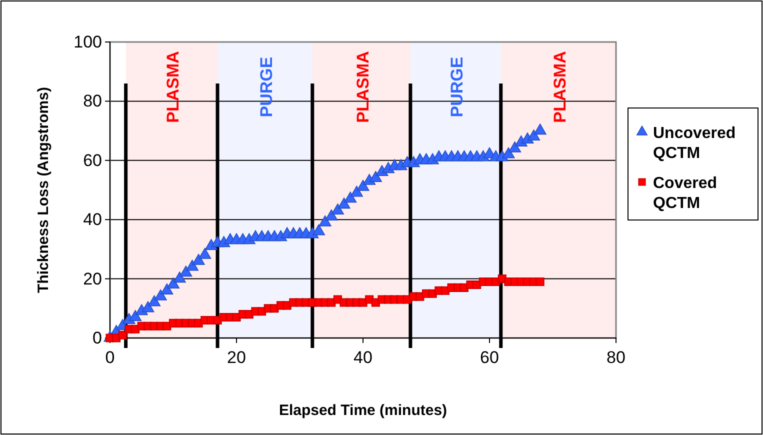 The width and height of the screenshot is (763, 435). Describe the element at coordinates (92, 220) in the screenshot. I see `y-tick-label: 40` at that location.